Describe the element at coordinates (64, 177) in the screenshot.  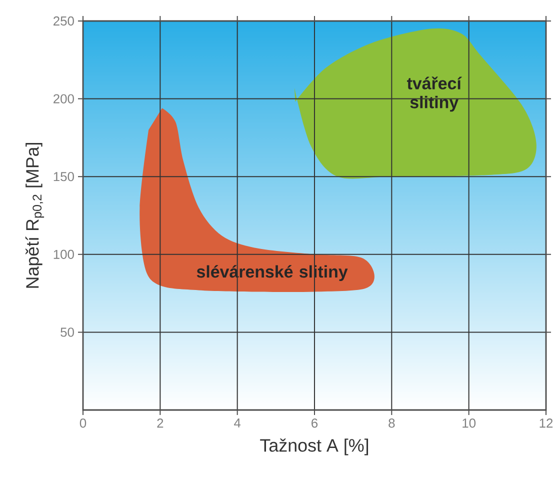
I see `y-tick-label: 150` at that location.